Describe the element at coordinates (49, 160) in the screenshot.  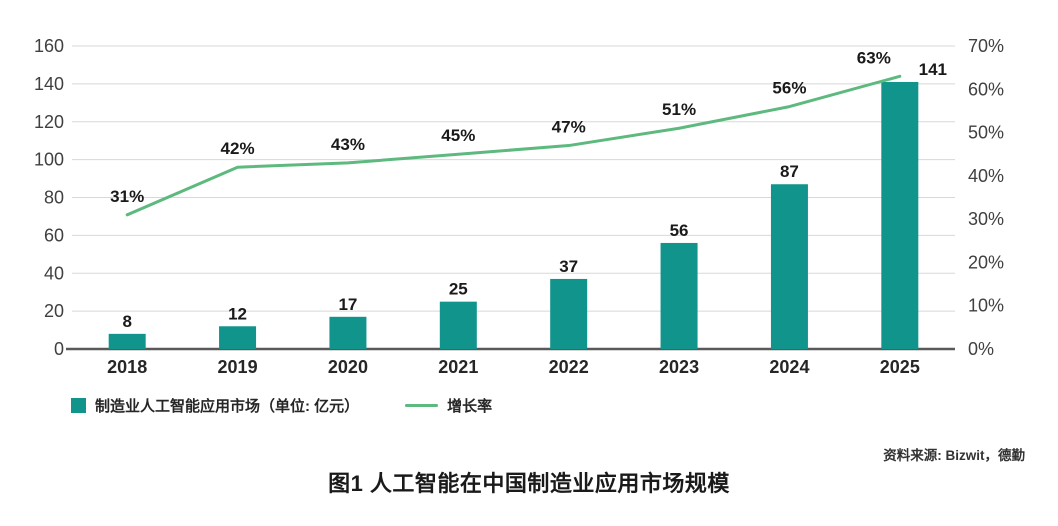
I see `left-axis-tick: 100` at that location.